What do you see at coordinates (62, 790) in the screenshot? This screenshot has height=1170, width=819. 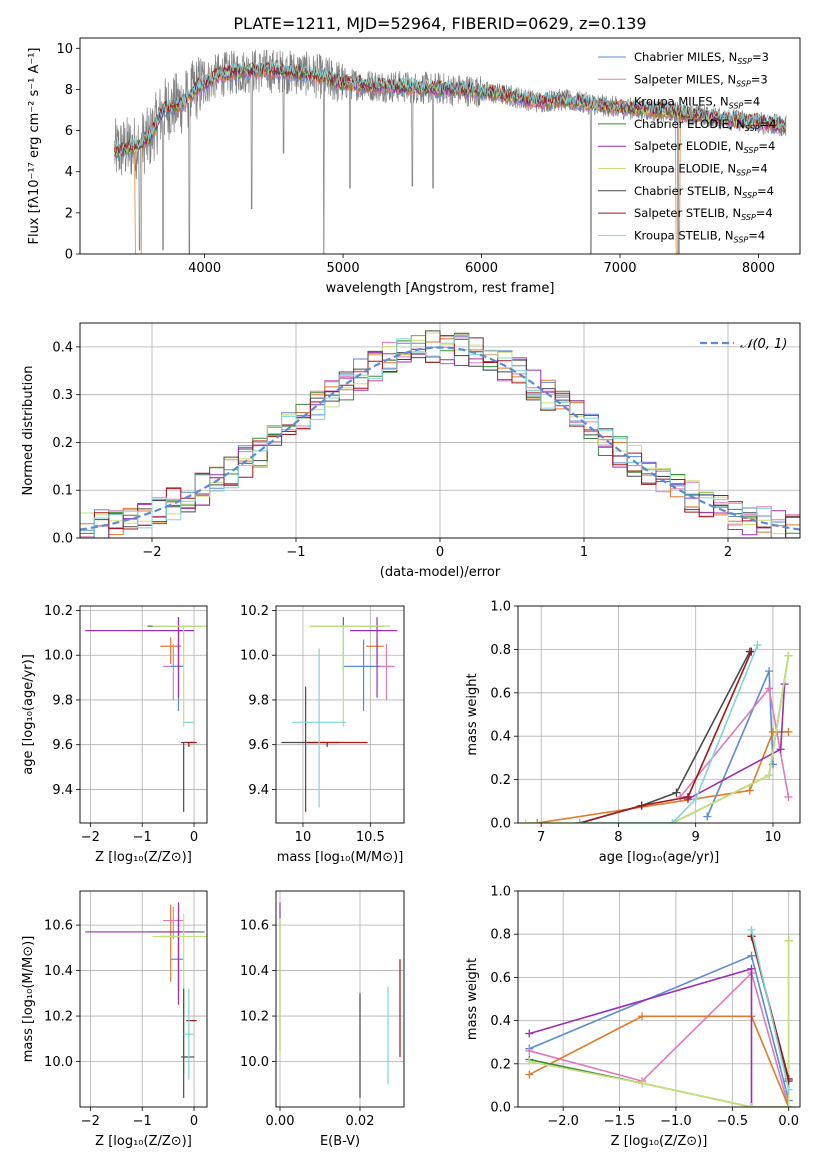 I see `y-tick-label: 9.4` at bounding box center [62, 790].